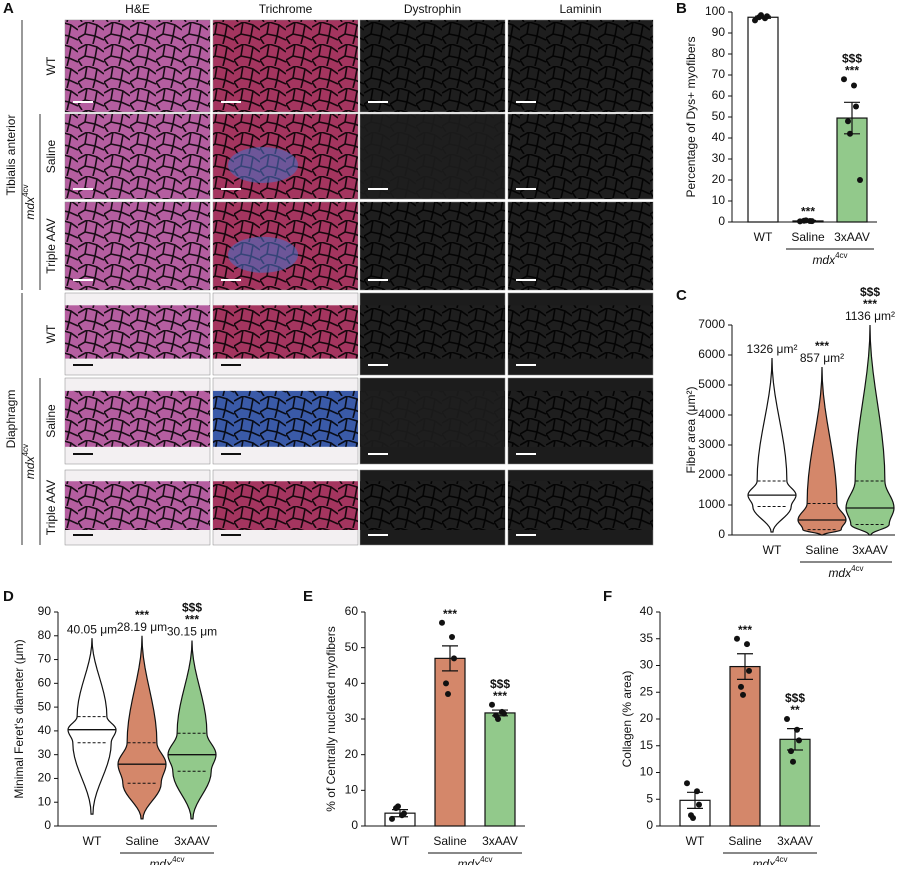 Image resolution: width=900 pixels, height=870 pixels. What do you see at coordinates (691, 116) in the screenshot?
I see `y-axis-label: Percentage of Dys+ myofibers` at bounding box center [691, 116].